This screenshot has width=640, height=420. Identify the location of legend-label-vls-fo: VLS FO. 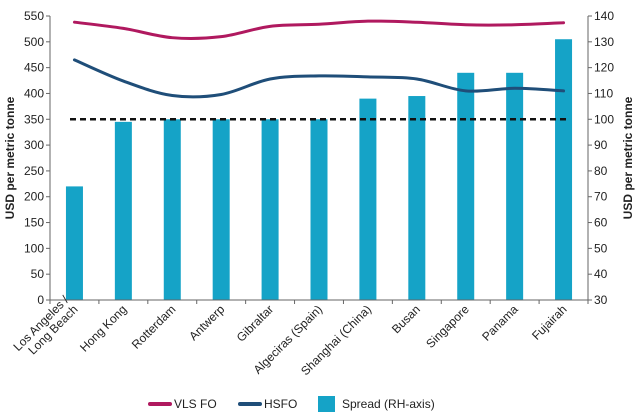
(195, 404).